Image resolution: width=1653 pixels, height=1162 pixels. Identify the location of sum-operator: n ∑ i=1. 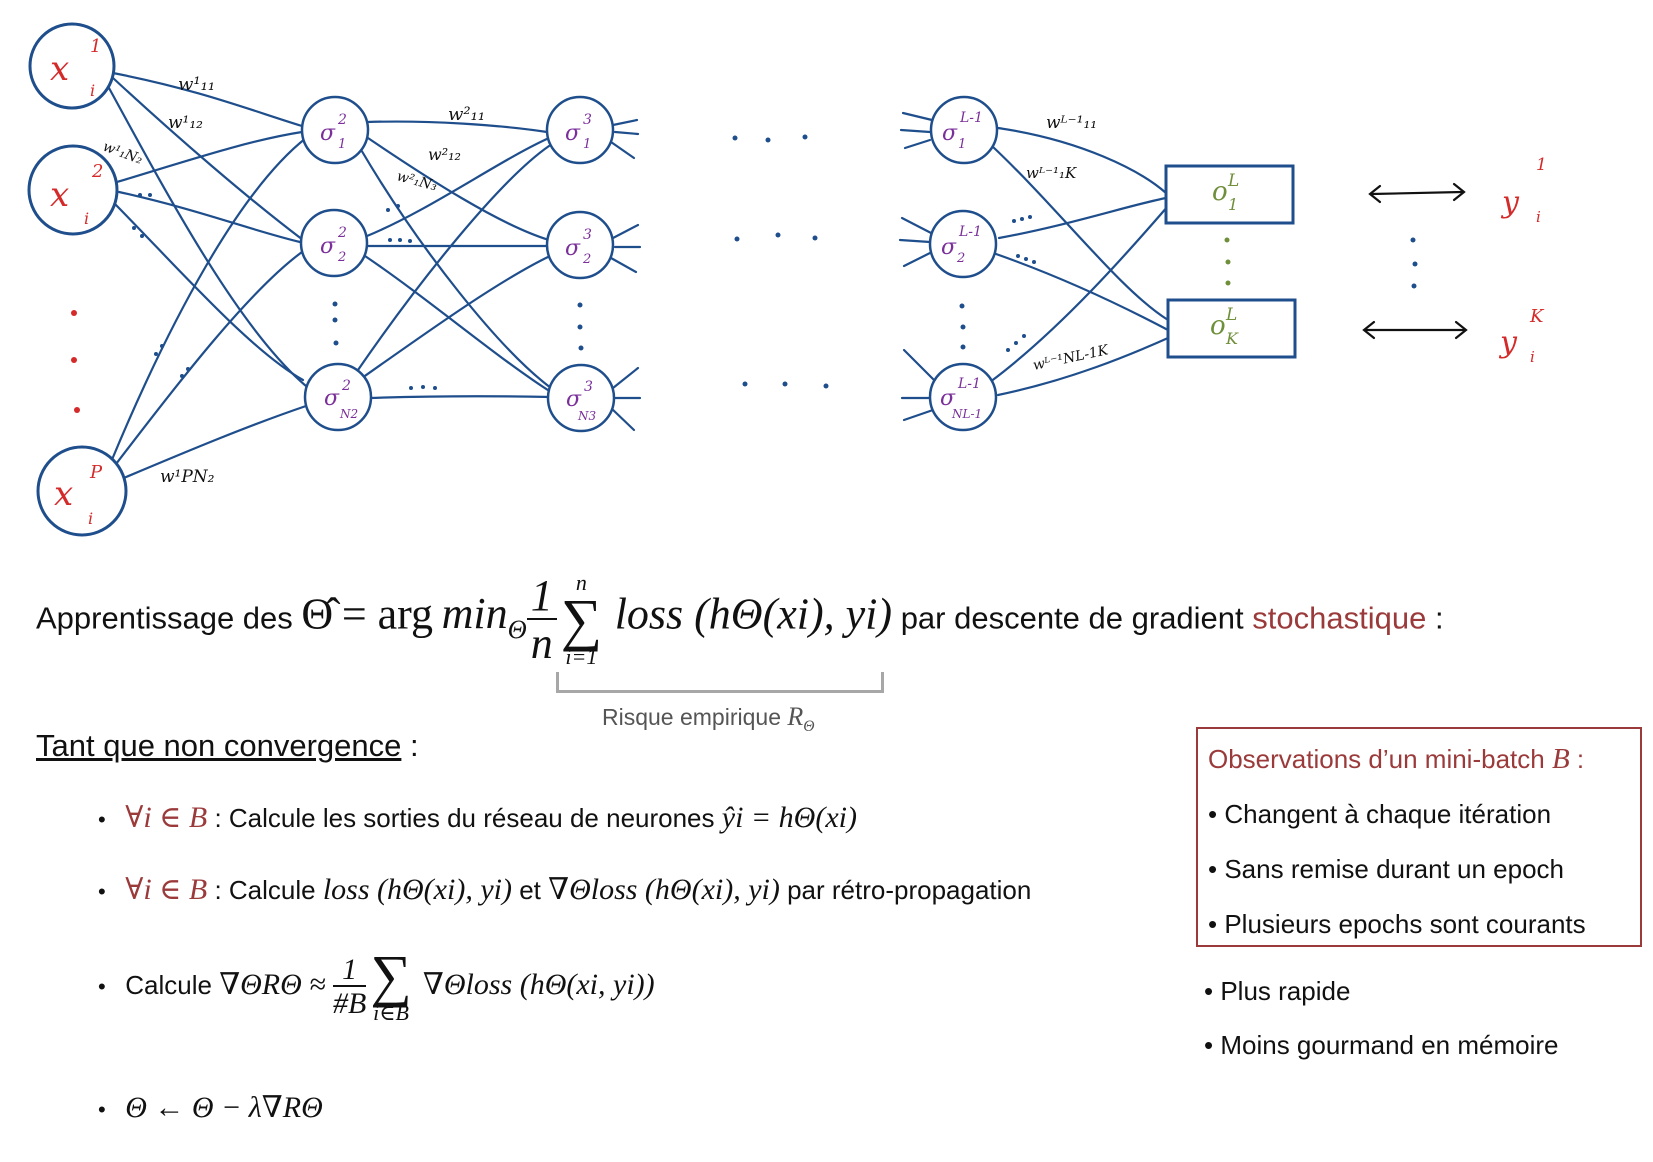
(581, 620).